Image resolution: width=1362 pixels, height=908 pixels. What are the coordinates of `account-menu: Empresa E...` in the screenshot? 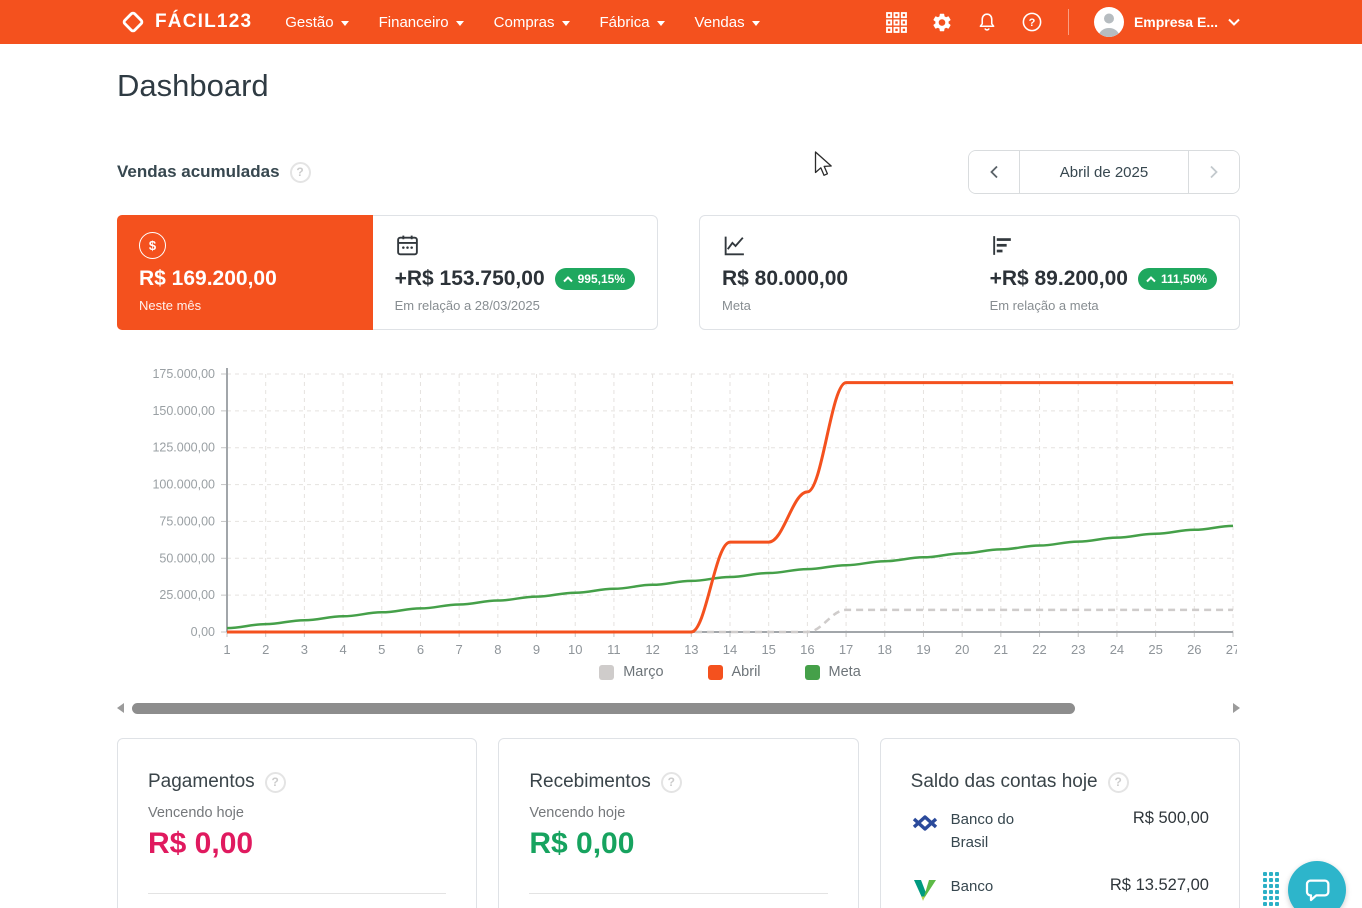 It's located at (1166, 22).